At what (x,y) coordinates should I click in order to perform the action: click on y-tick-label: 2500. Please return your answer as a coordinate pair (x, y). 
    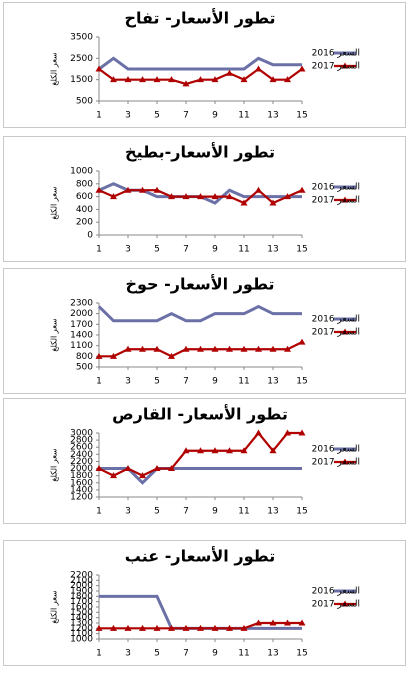
    Looking at the image, I should click on (81, 59).